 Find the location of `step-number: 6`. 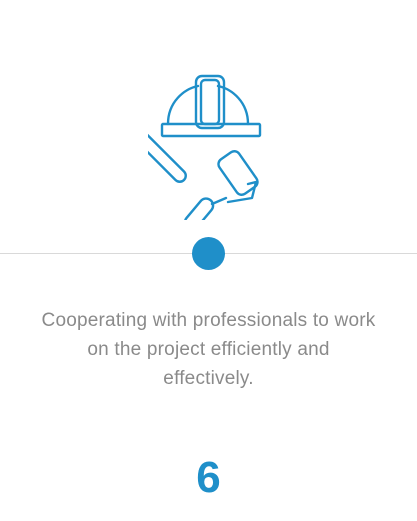

step-number: 6 is located at coordinates (208, 477).